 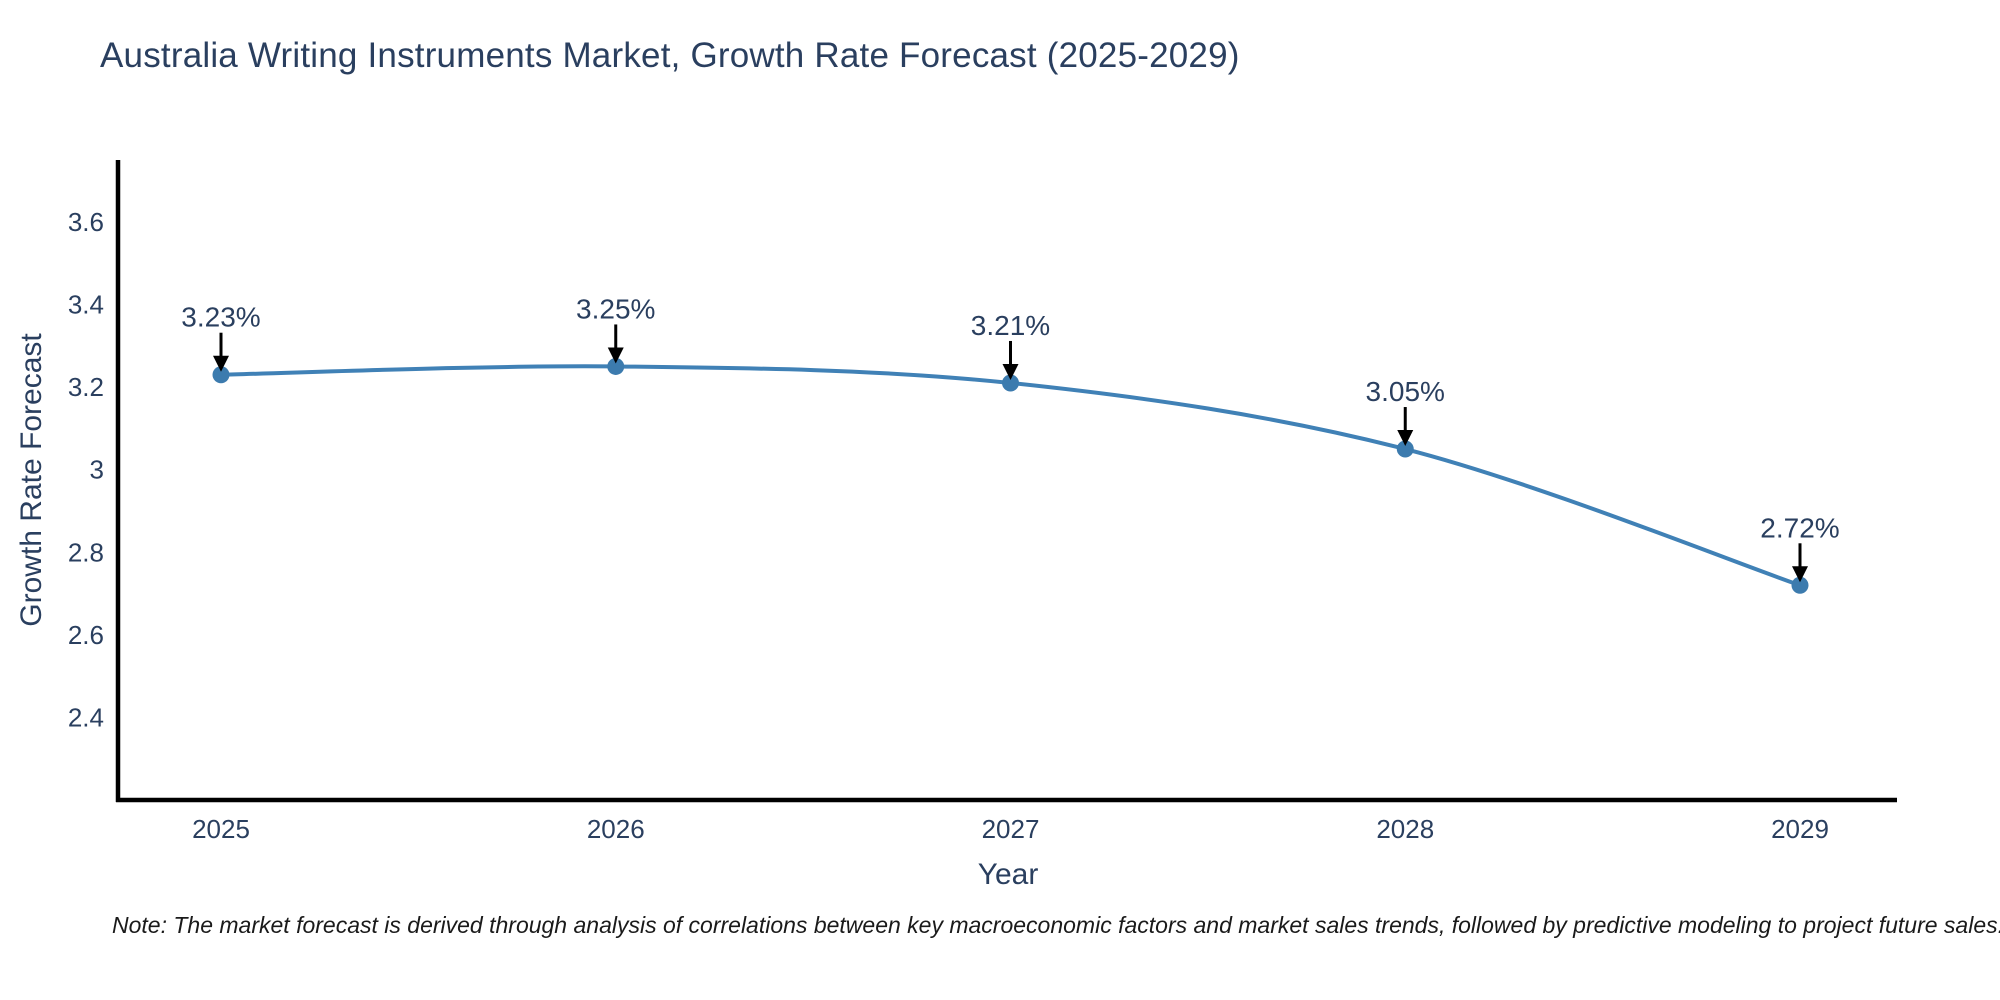 I want to click on point-annotation: 3.23%, so click(x=221, y=337).